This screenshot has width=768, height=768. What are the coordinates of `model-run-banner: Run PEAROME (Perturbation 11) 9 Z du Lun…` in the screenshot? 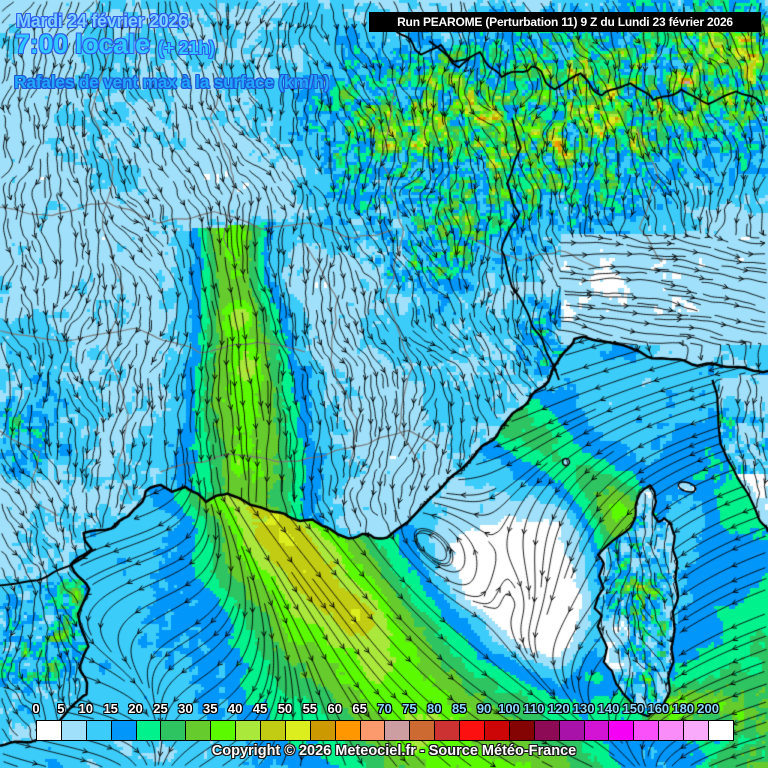 It's located at (565, 22).